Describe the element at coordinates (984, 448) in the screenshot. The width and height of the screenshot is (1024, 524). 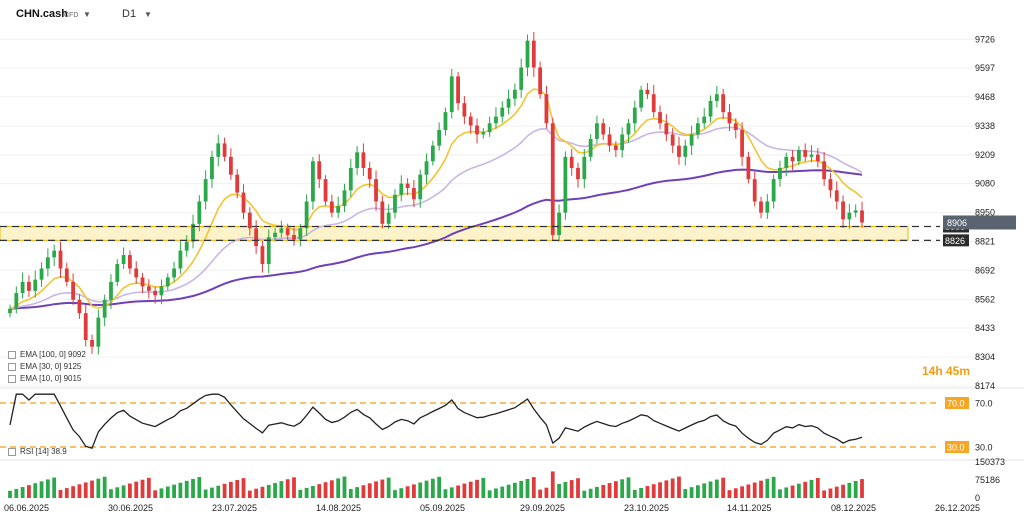
I see `rsi-tick-label: 30.0` at that location.